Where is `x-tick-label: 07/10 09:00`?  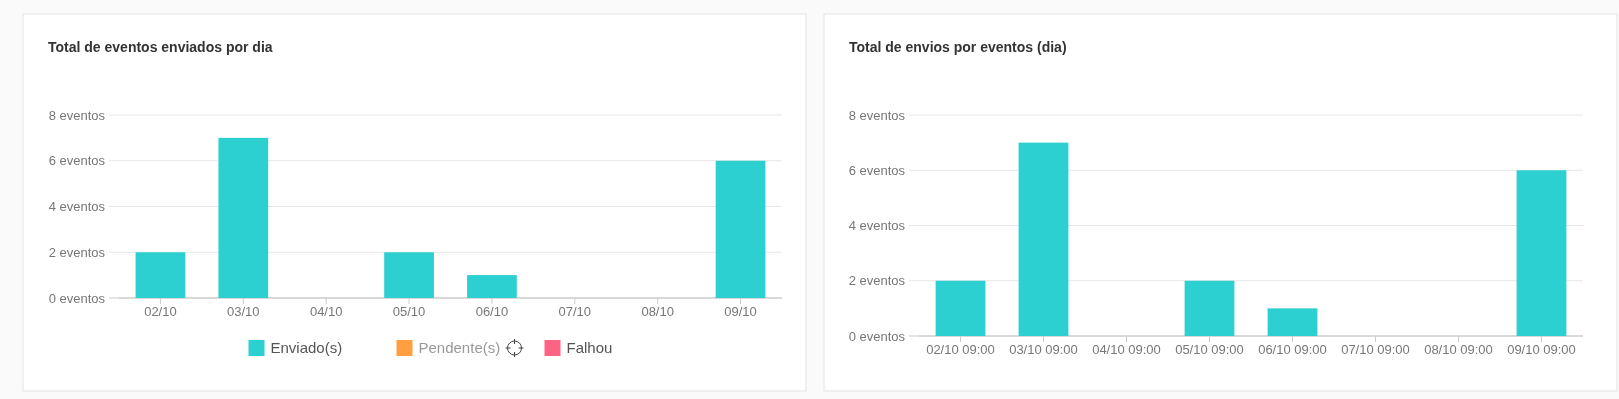 x-tick-label: 07/10 09:00 is located at coordinates (1375, 349).